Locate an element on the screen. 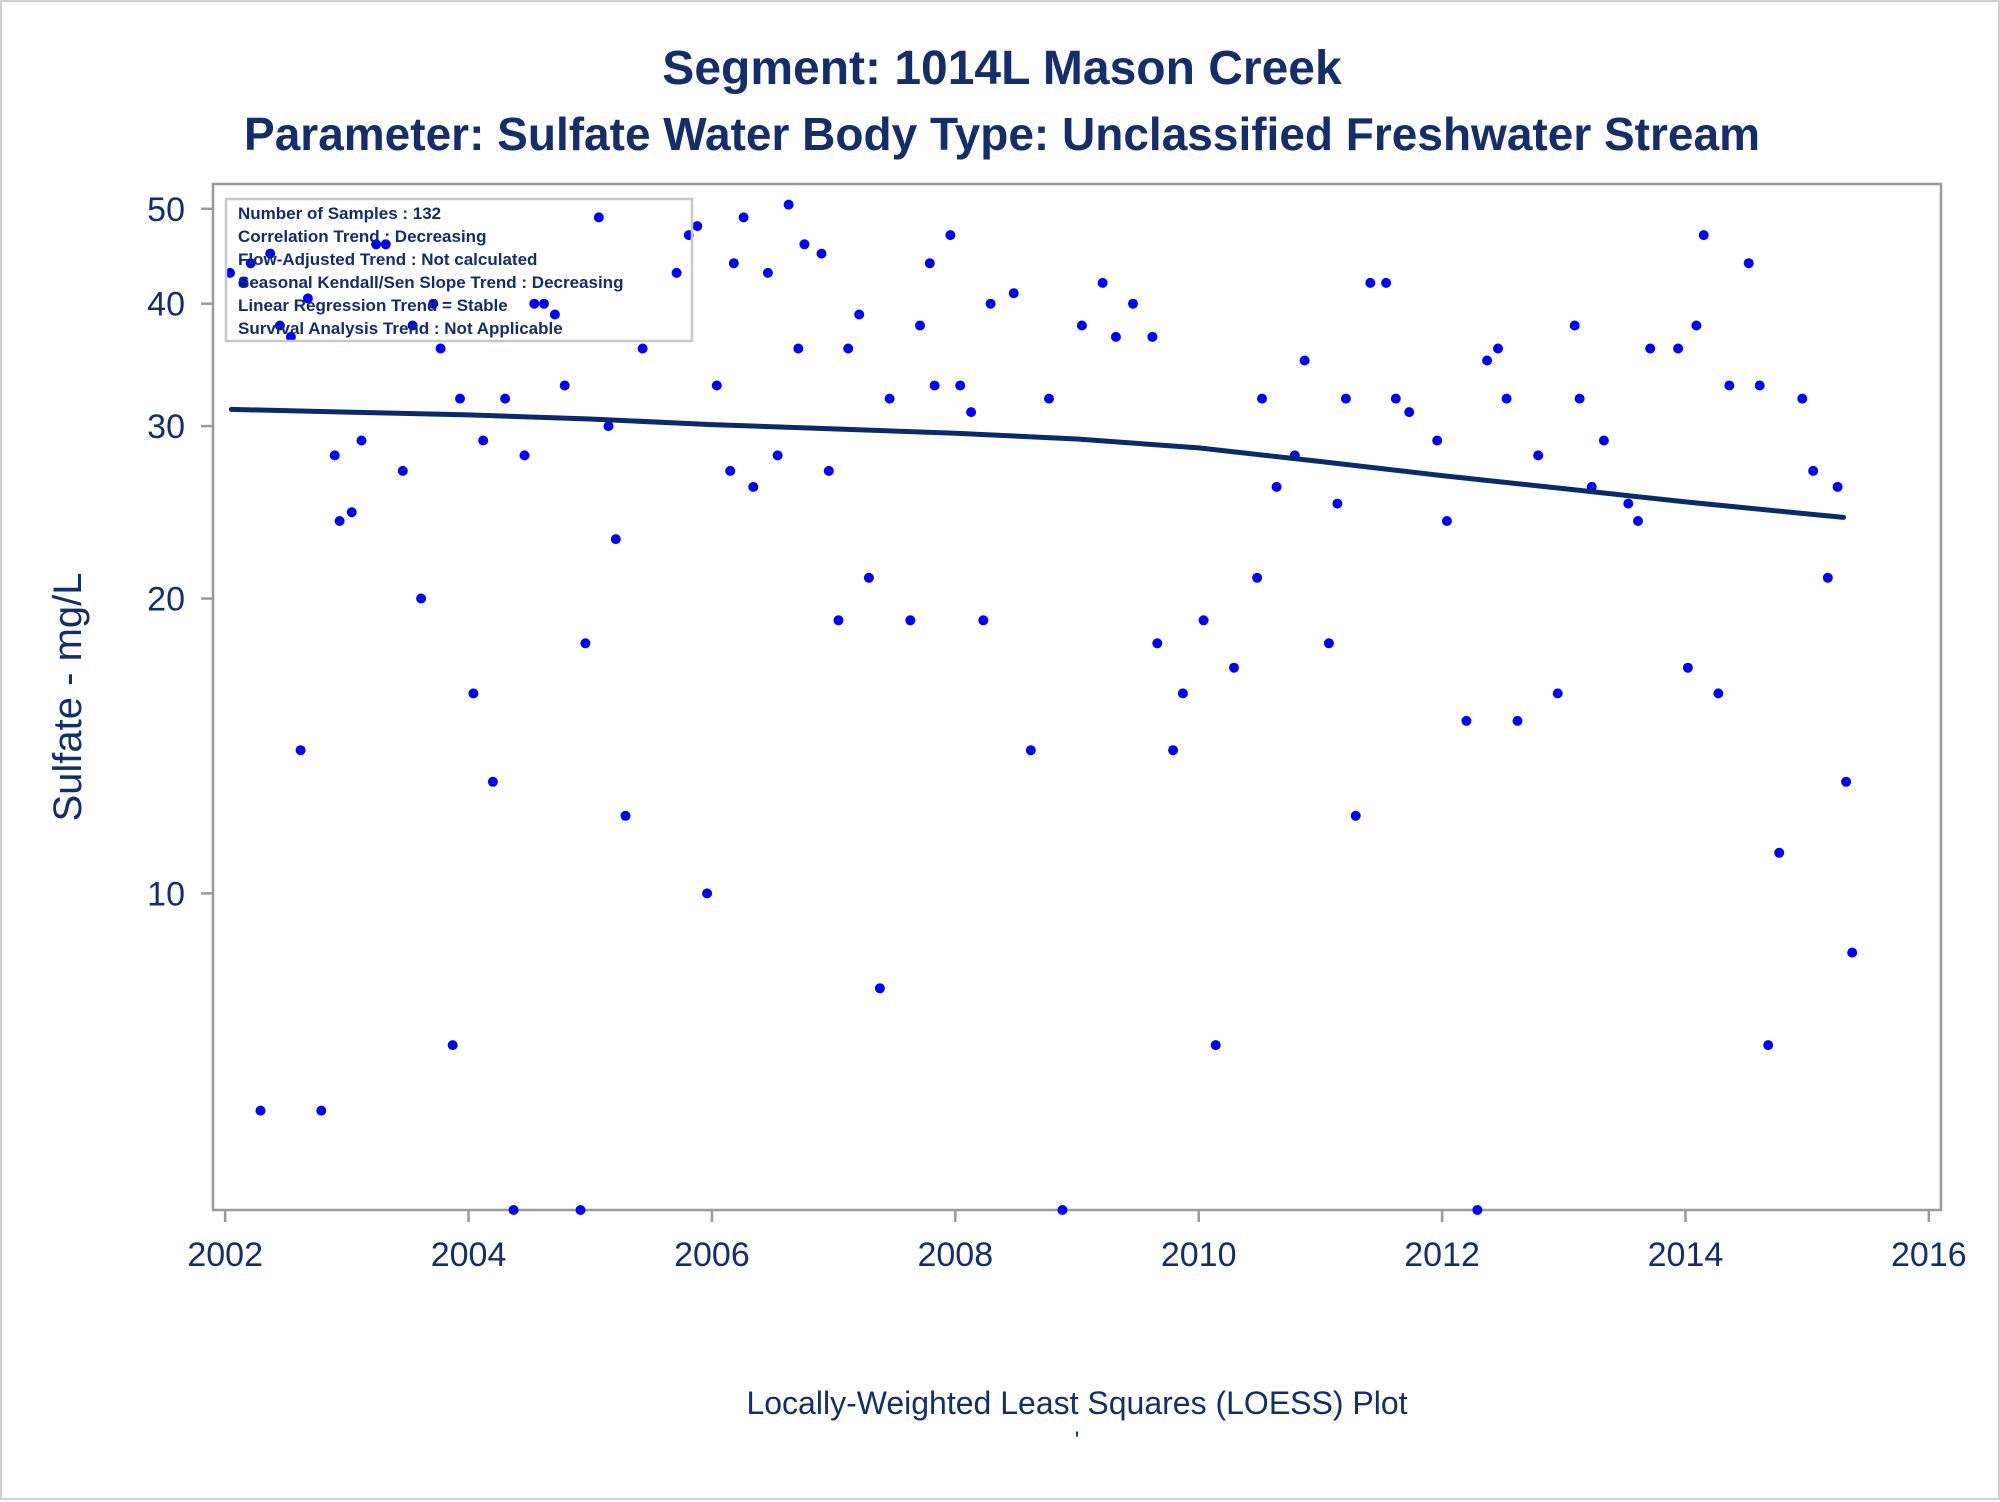  trend-info-box-frame is located at coordinates (459, 270).